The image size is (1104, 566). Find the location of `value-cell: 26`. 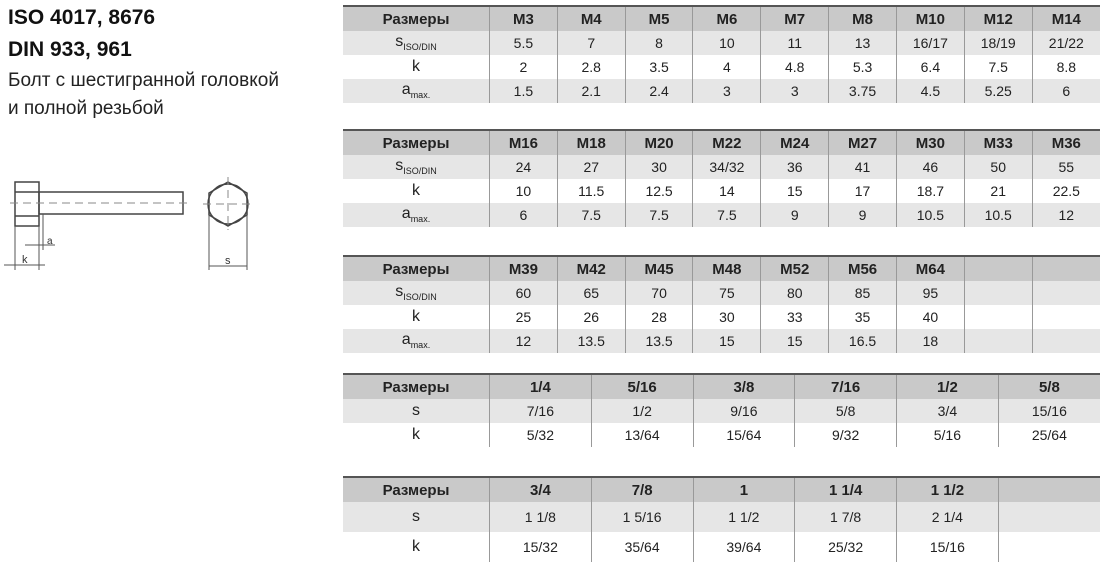

value-cell: 26 is located at coordinates (591, 317).